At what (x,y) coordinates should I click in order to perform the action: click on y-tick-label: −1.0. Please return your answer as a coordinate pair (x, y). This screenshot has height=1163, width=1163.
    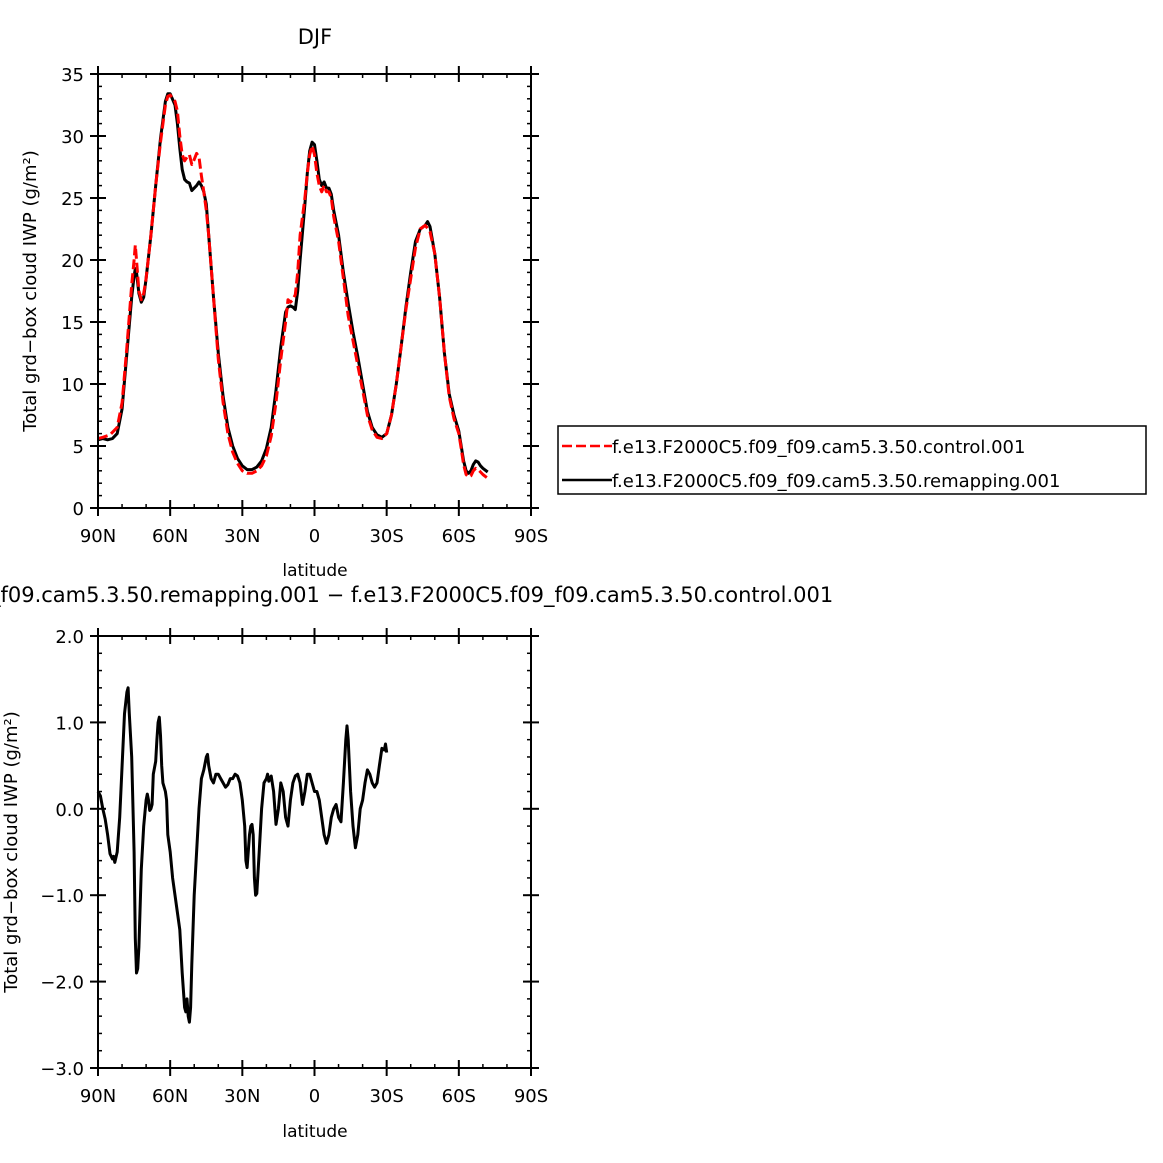
    Looking at the image, I should click on (62, 896).